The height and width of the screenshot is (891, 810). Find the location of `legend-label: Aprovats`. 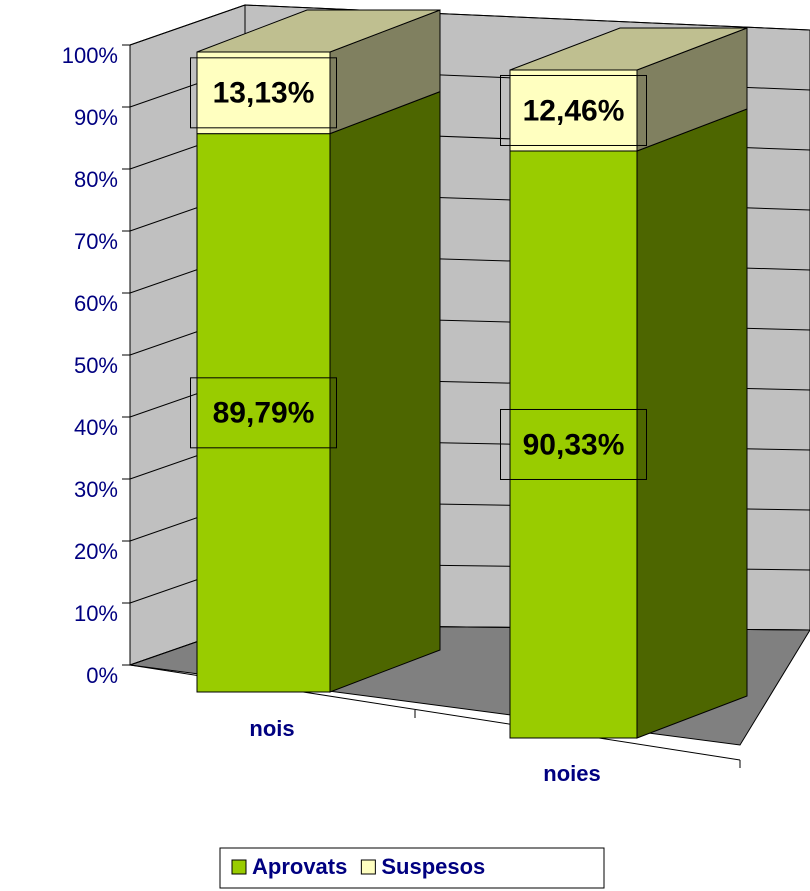

legend-label: Aprovats is located at coordinates (299, 866).